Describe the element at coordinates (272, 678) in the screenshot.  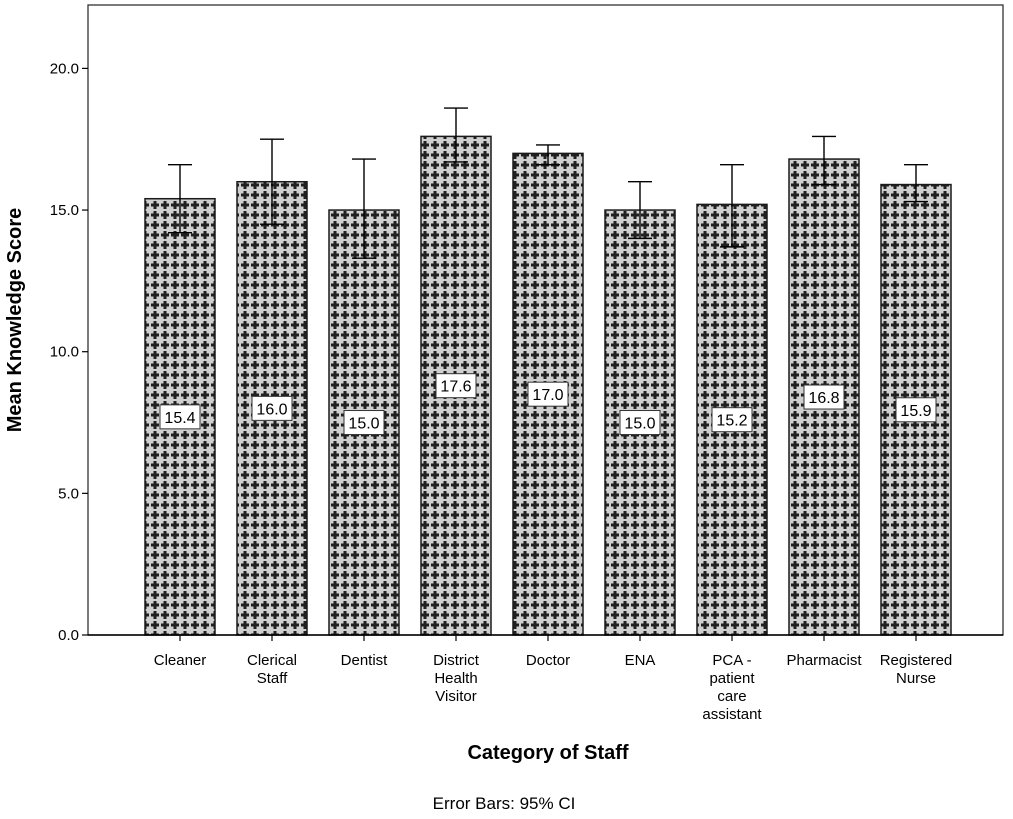
I see `x-tick-label-line: Staff` at that location.